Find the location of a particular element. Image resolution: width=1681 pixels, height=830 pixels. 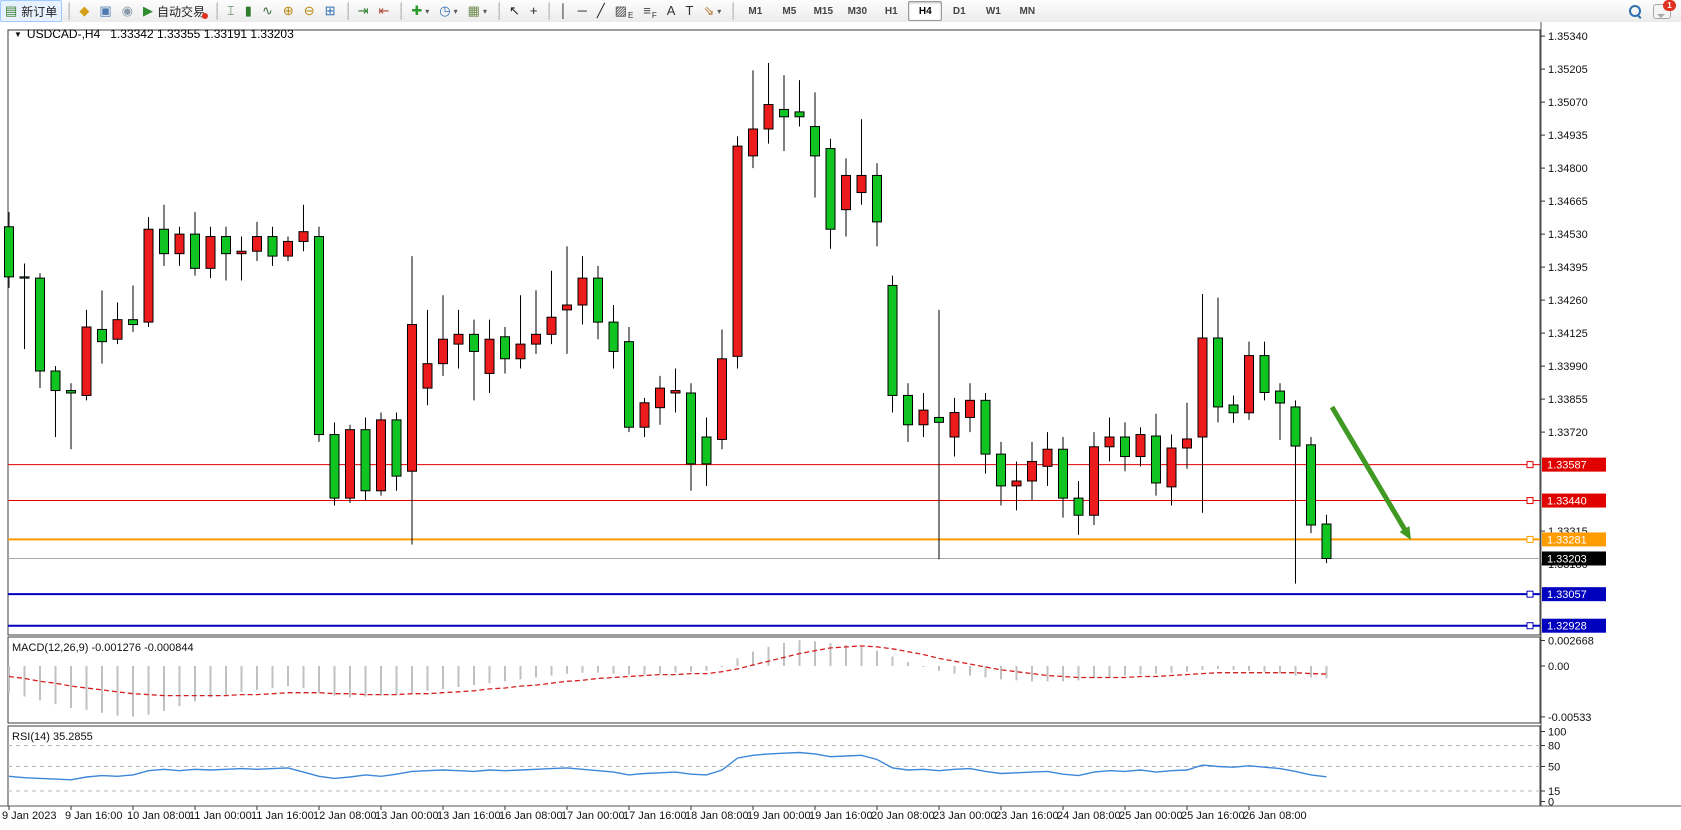

timeframe-w1-label: W1 is located at coordinates (993, 11).